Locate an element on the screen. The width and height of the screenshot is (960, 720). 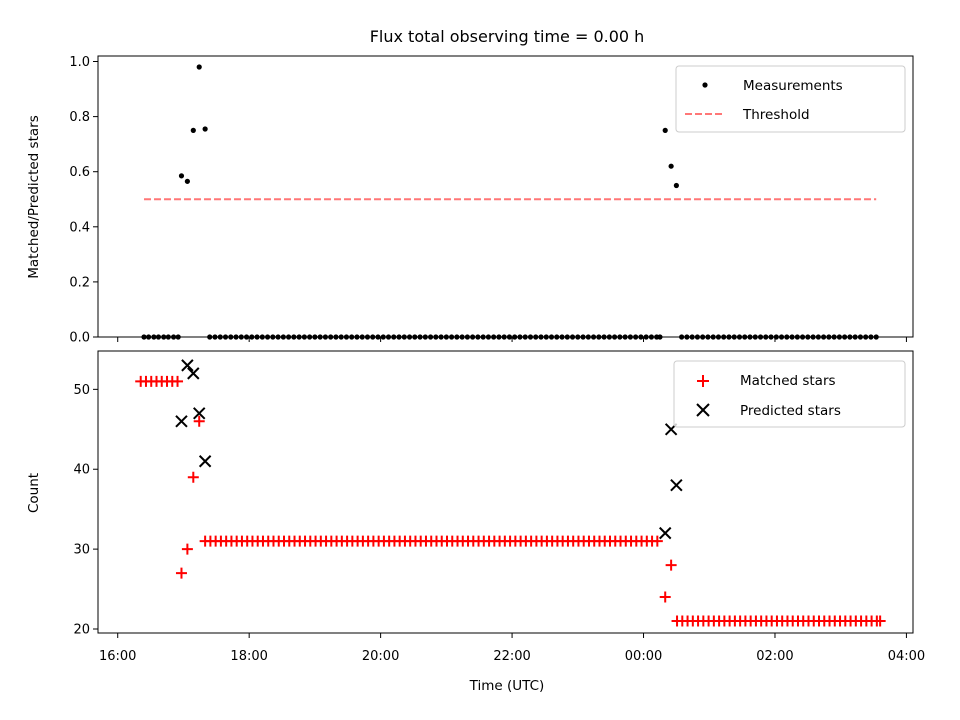
x-tick-label: 18:00 is located at coordinates (248, 656).